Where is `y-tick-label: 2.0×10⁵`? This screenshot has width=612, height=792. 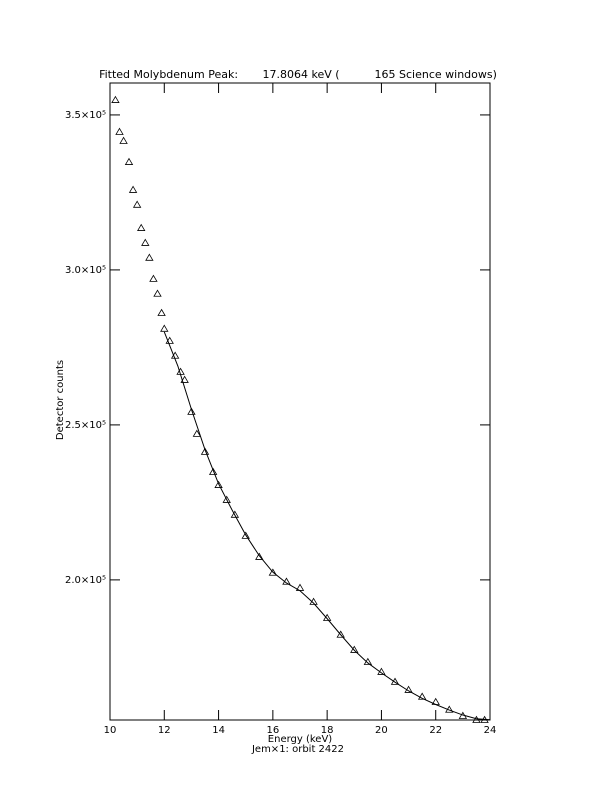
y-tick-label: 2.0×10⁵ is located at coordinates (85, 580).